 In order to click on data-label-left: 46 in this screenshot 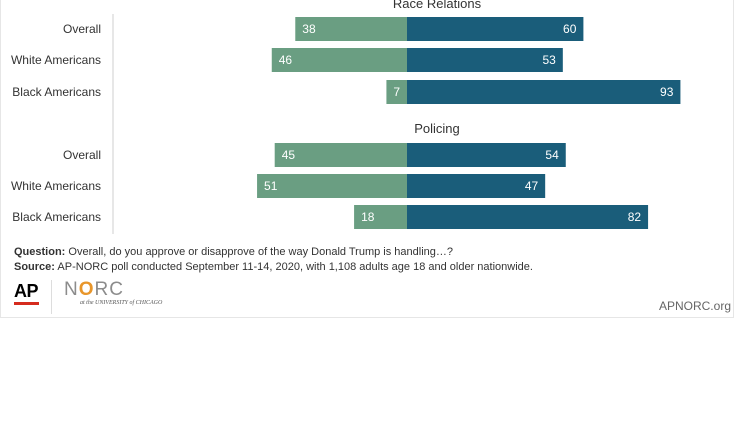, I will do `click(286, 60)`.